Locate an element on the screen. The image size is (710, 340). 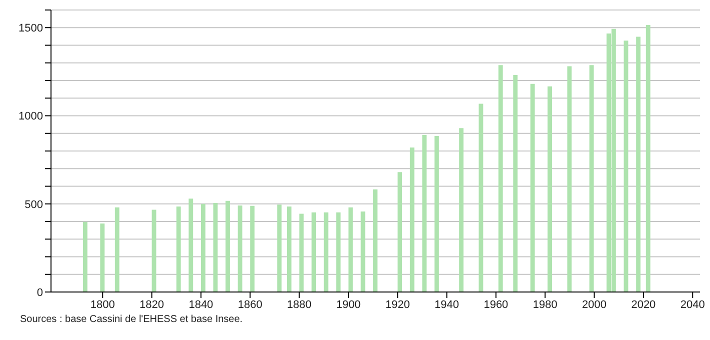
x-tick-label: 1940 is located at coordinates (447, 304).